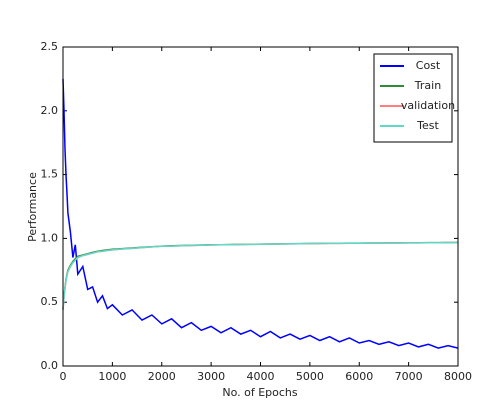 This screenshot has height=414, width=484. What do you see at coordinates (50, 174) in the screenshot?
I see `y-tick-label: 1.5` at bounding box center [50, 174].